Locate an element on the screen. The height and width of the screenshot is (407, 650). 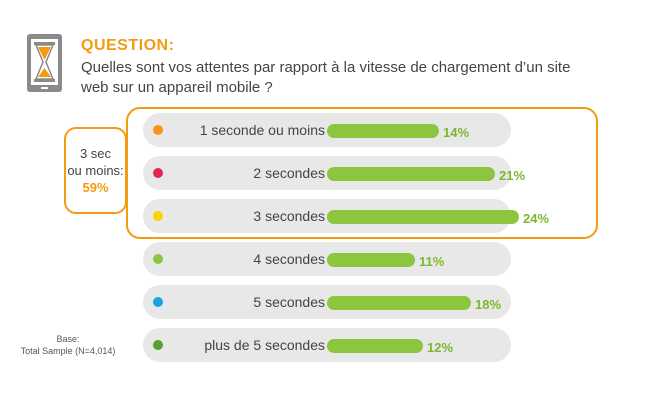
hourglass-phone-icon is located at coordinates (44, 63).